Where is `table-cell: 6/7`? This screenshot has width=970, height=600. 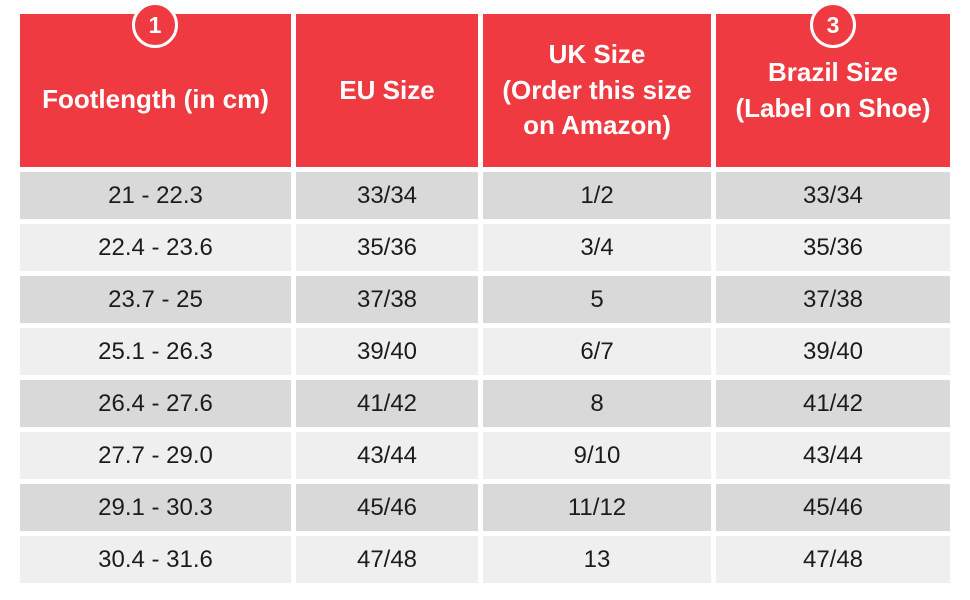 table-cell: 6/7 is located at coordinates (597, 351).